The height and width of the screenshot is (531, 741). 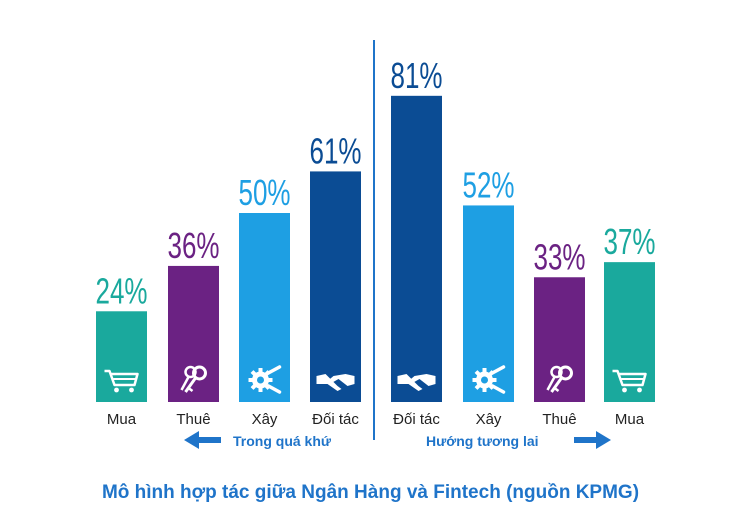 What do you see at coordinates (122, 290) in the screenshot?
I see `value-label: 24%` at bounding box center [122, 290].